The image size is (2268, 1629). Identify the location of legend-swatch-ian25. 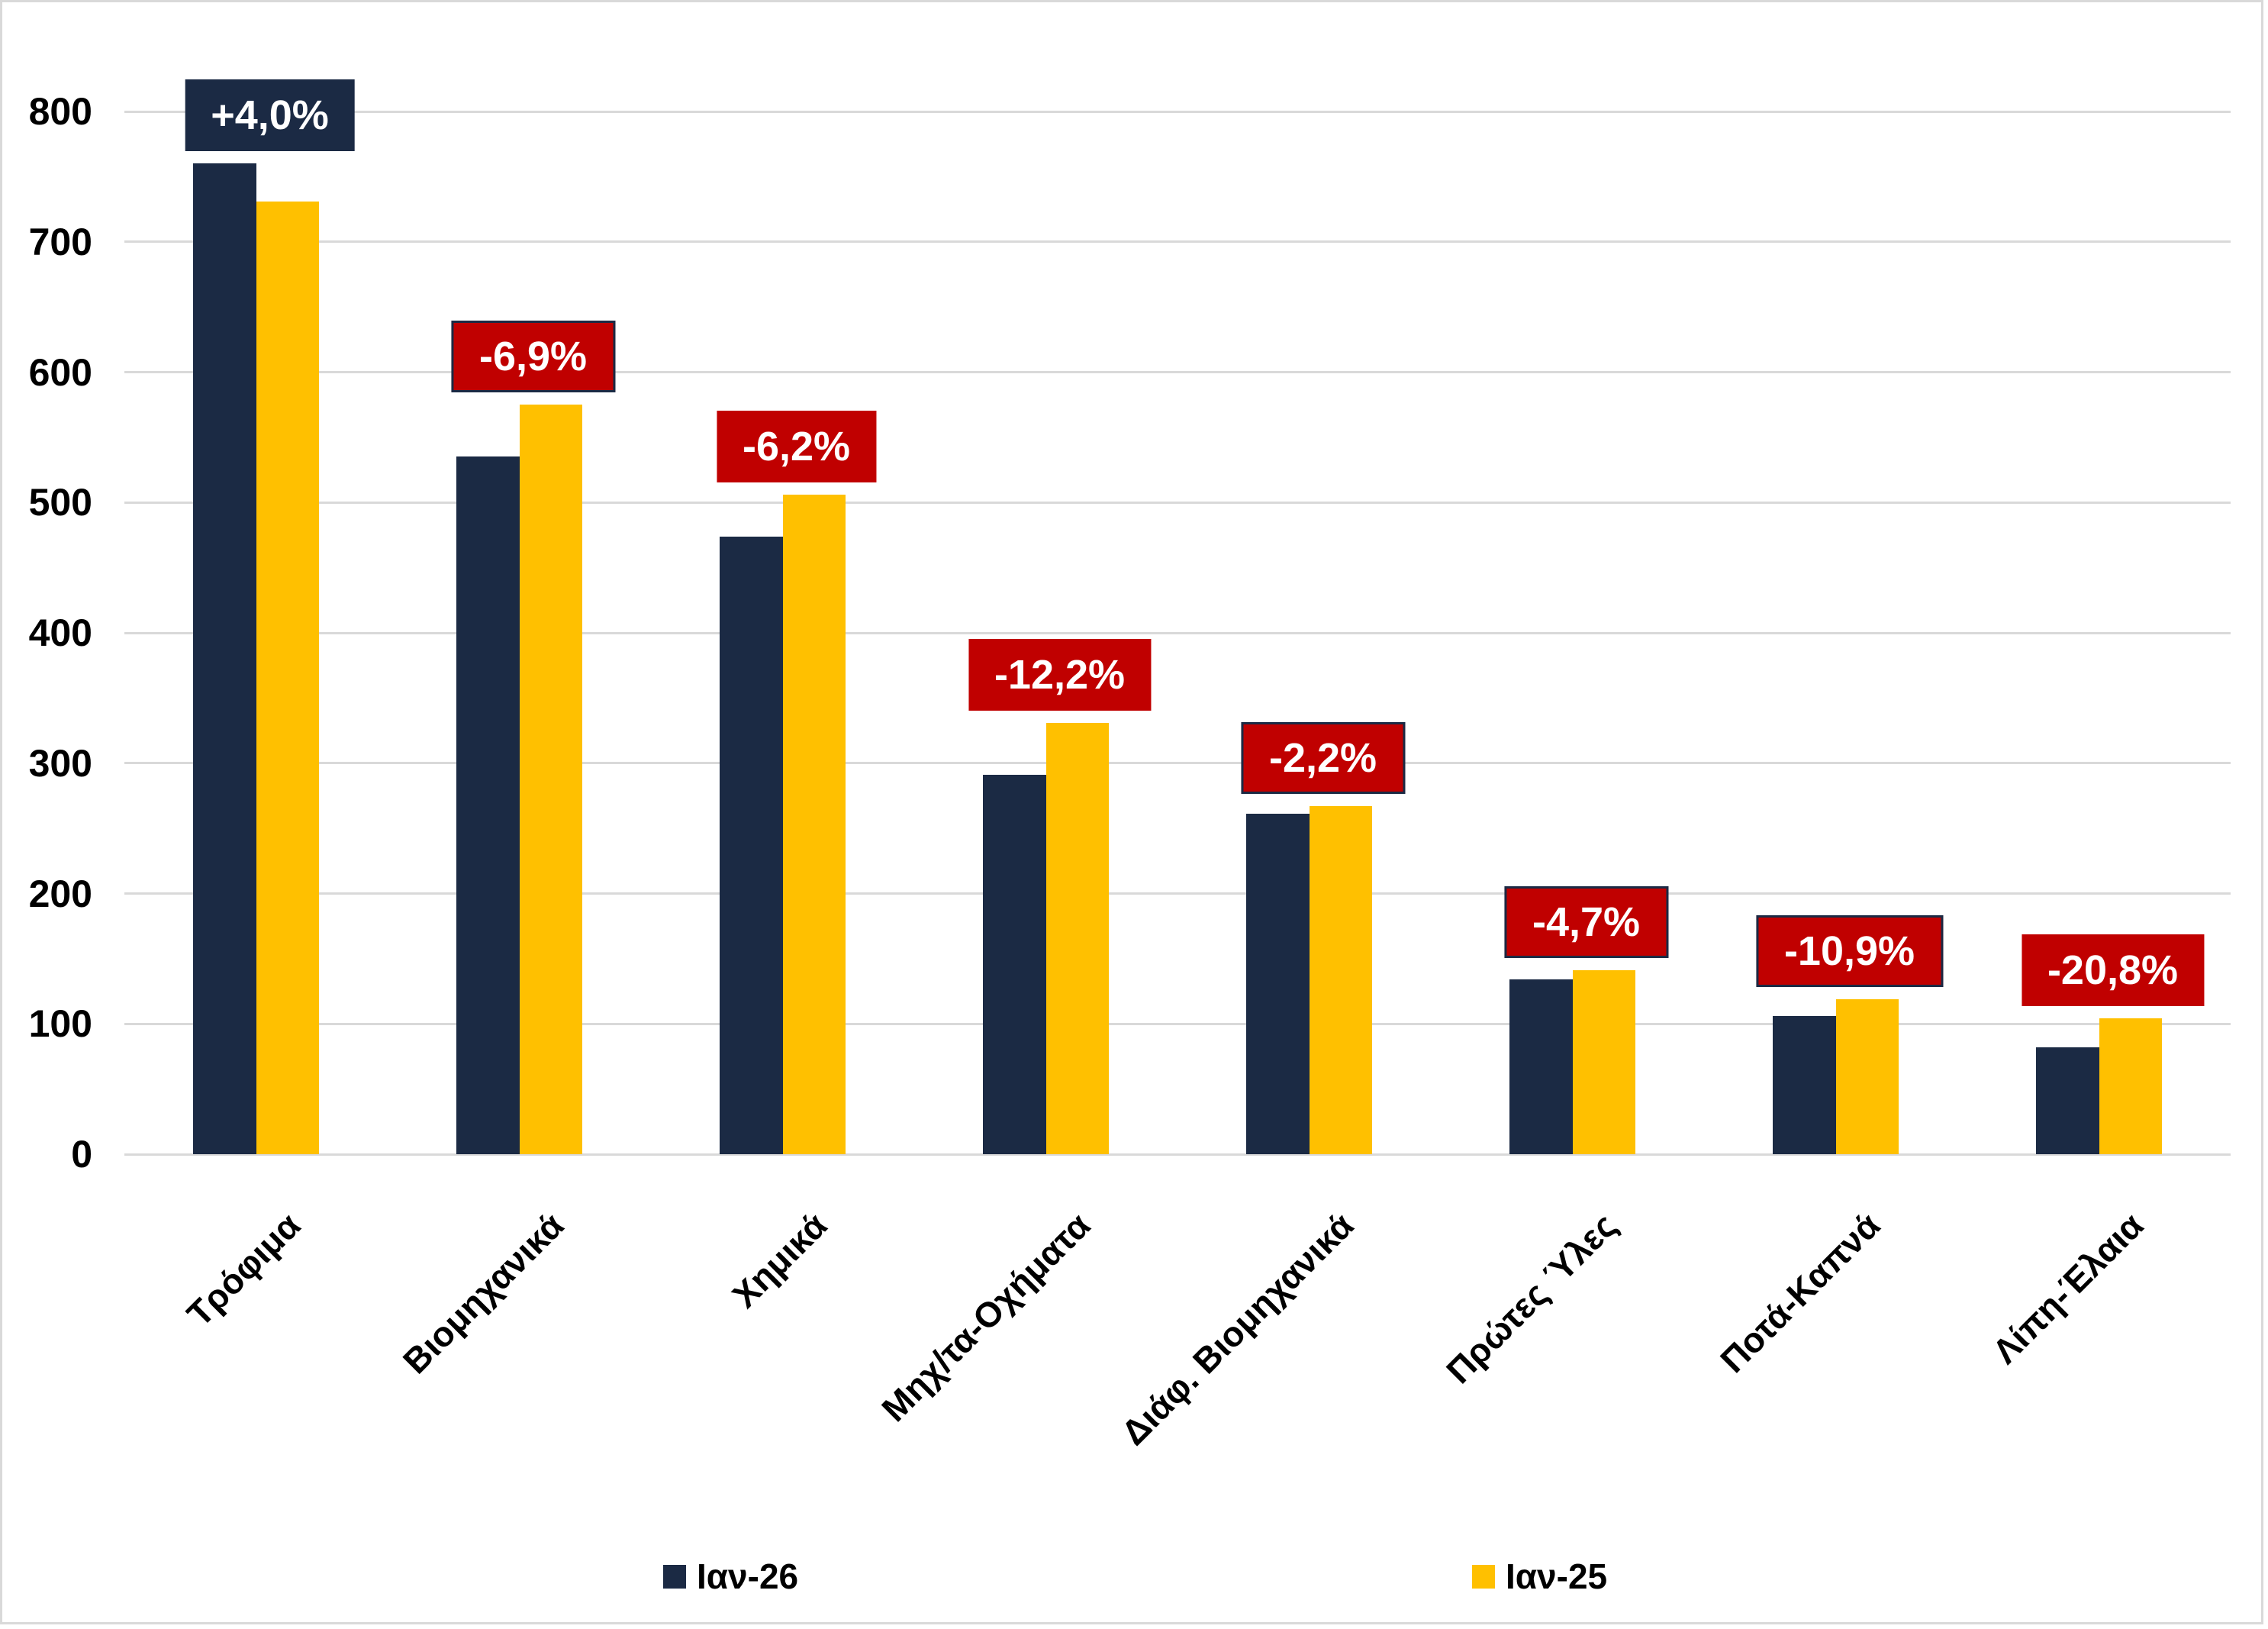
(1483, 1576).